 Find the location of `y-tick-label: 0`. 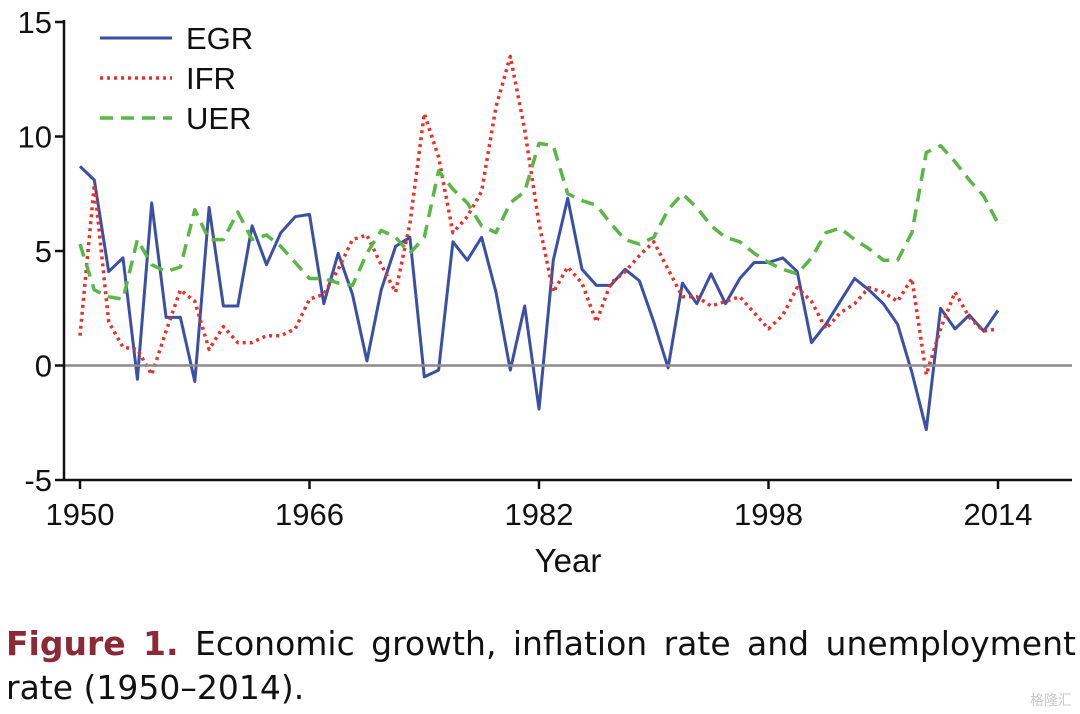

y-tick-label: 0 is located at coordinates (43, 366).